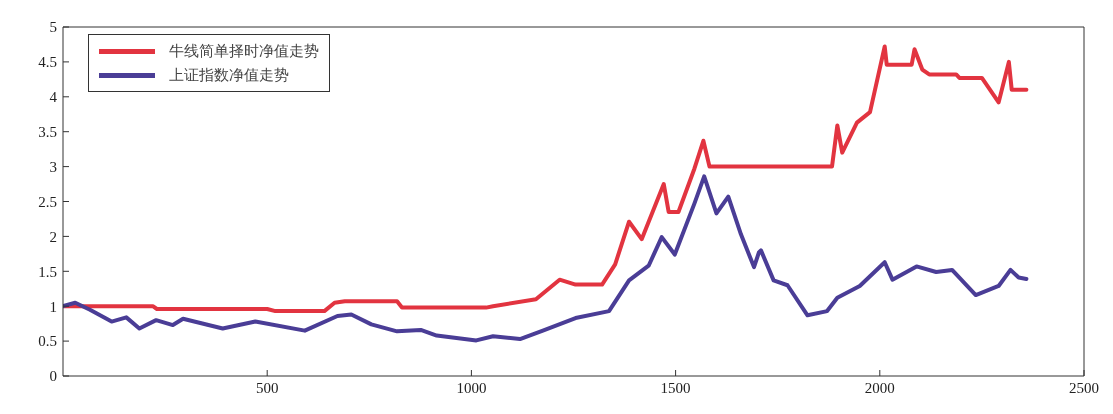 This screenshot has width=1113, height=414. What do you see at coordinates (47, 201) in the screenshot?
I see `y-tick-label: 2.5` at bounding box center [47, 201].